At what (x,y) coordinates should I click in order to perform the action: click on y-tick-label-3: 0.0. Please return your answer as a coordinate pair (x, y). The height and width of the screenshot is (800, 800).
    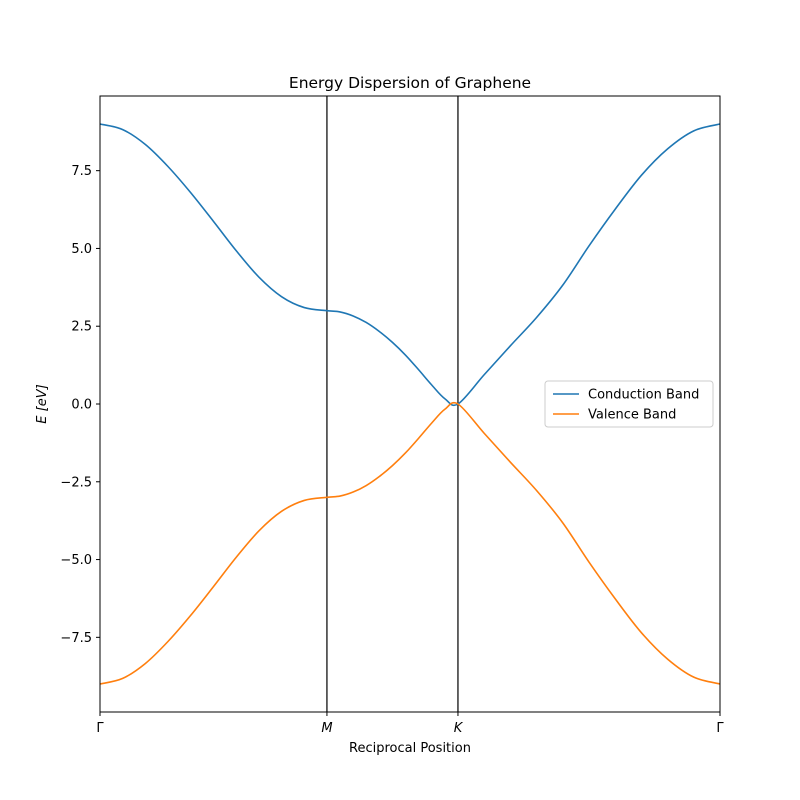
    Looking at the image, I should click on (81, 405).